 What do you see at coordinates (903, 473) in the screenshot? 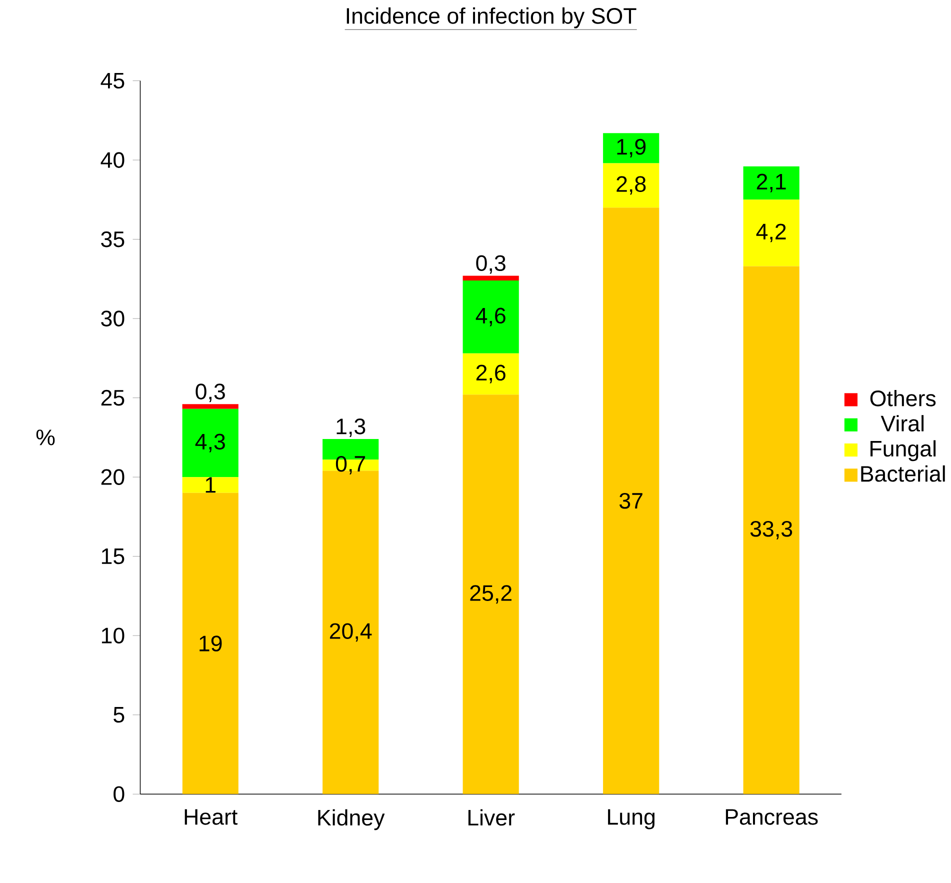
I see `legend-label: Bacterial` at bounding box center [903, 473].